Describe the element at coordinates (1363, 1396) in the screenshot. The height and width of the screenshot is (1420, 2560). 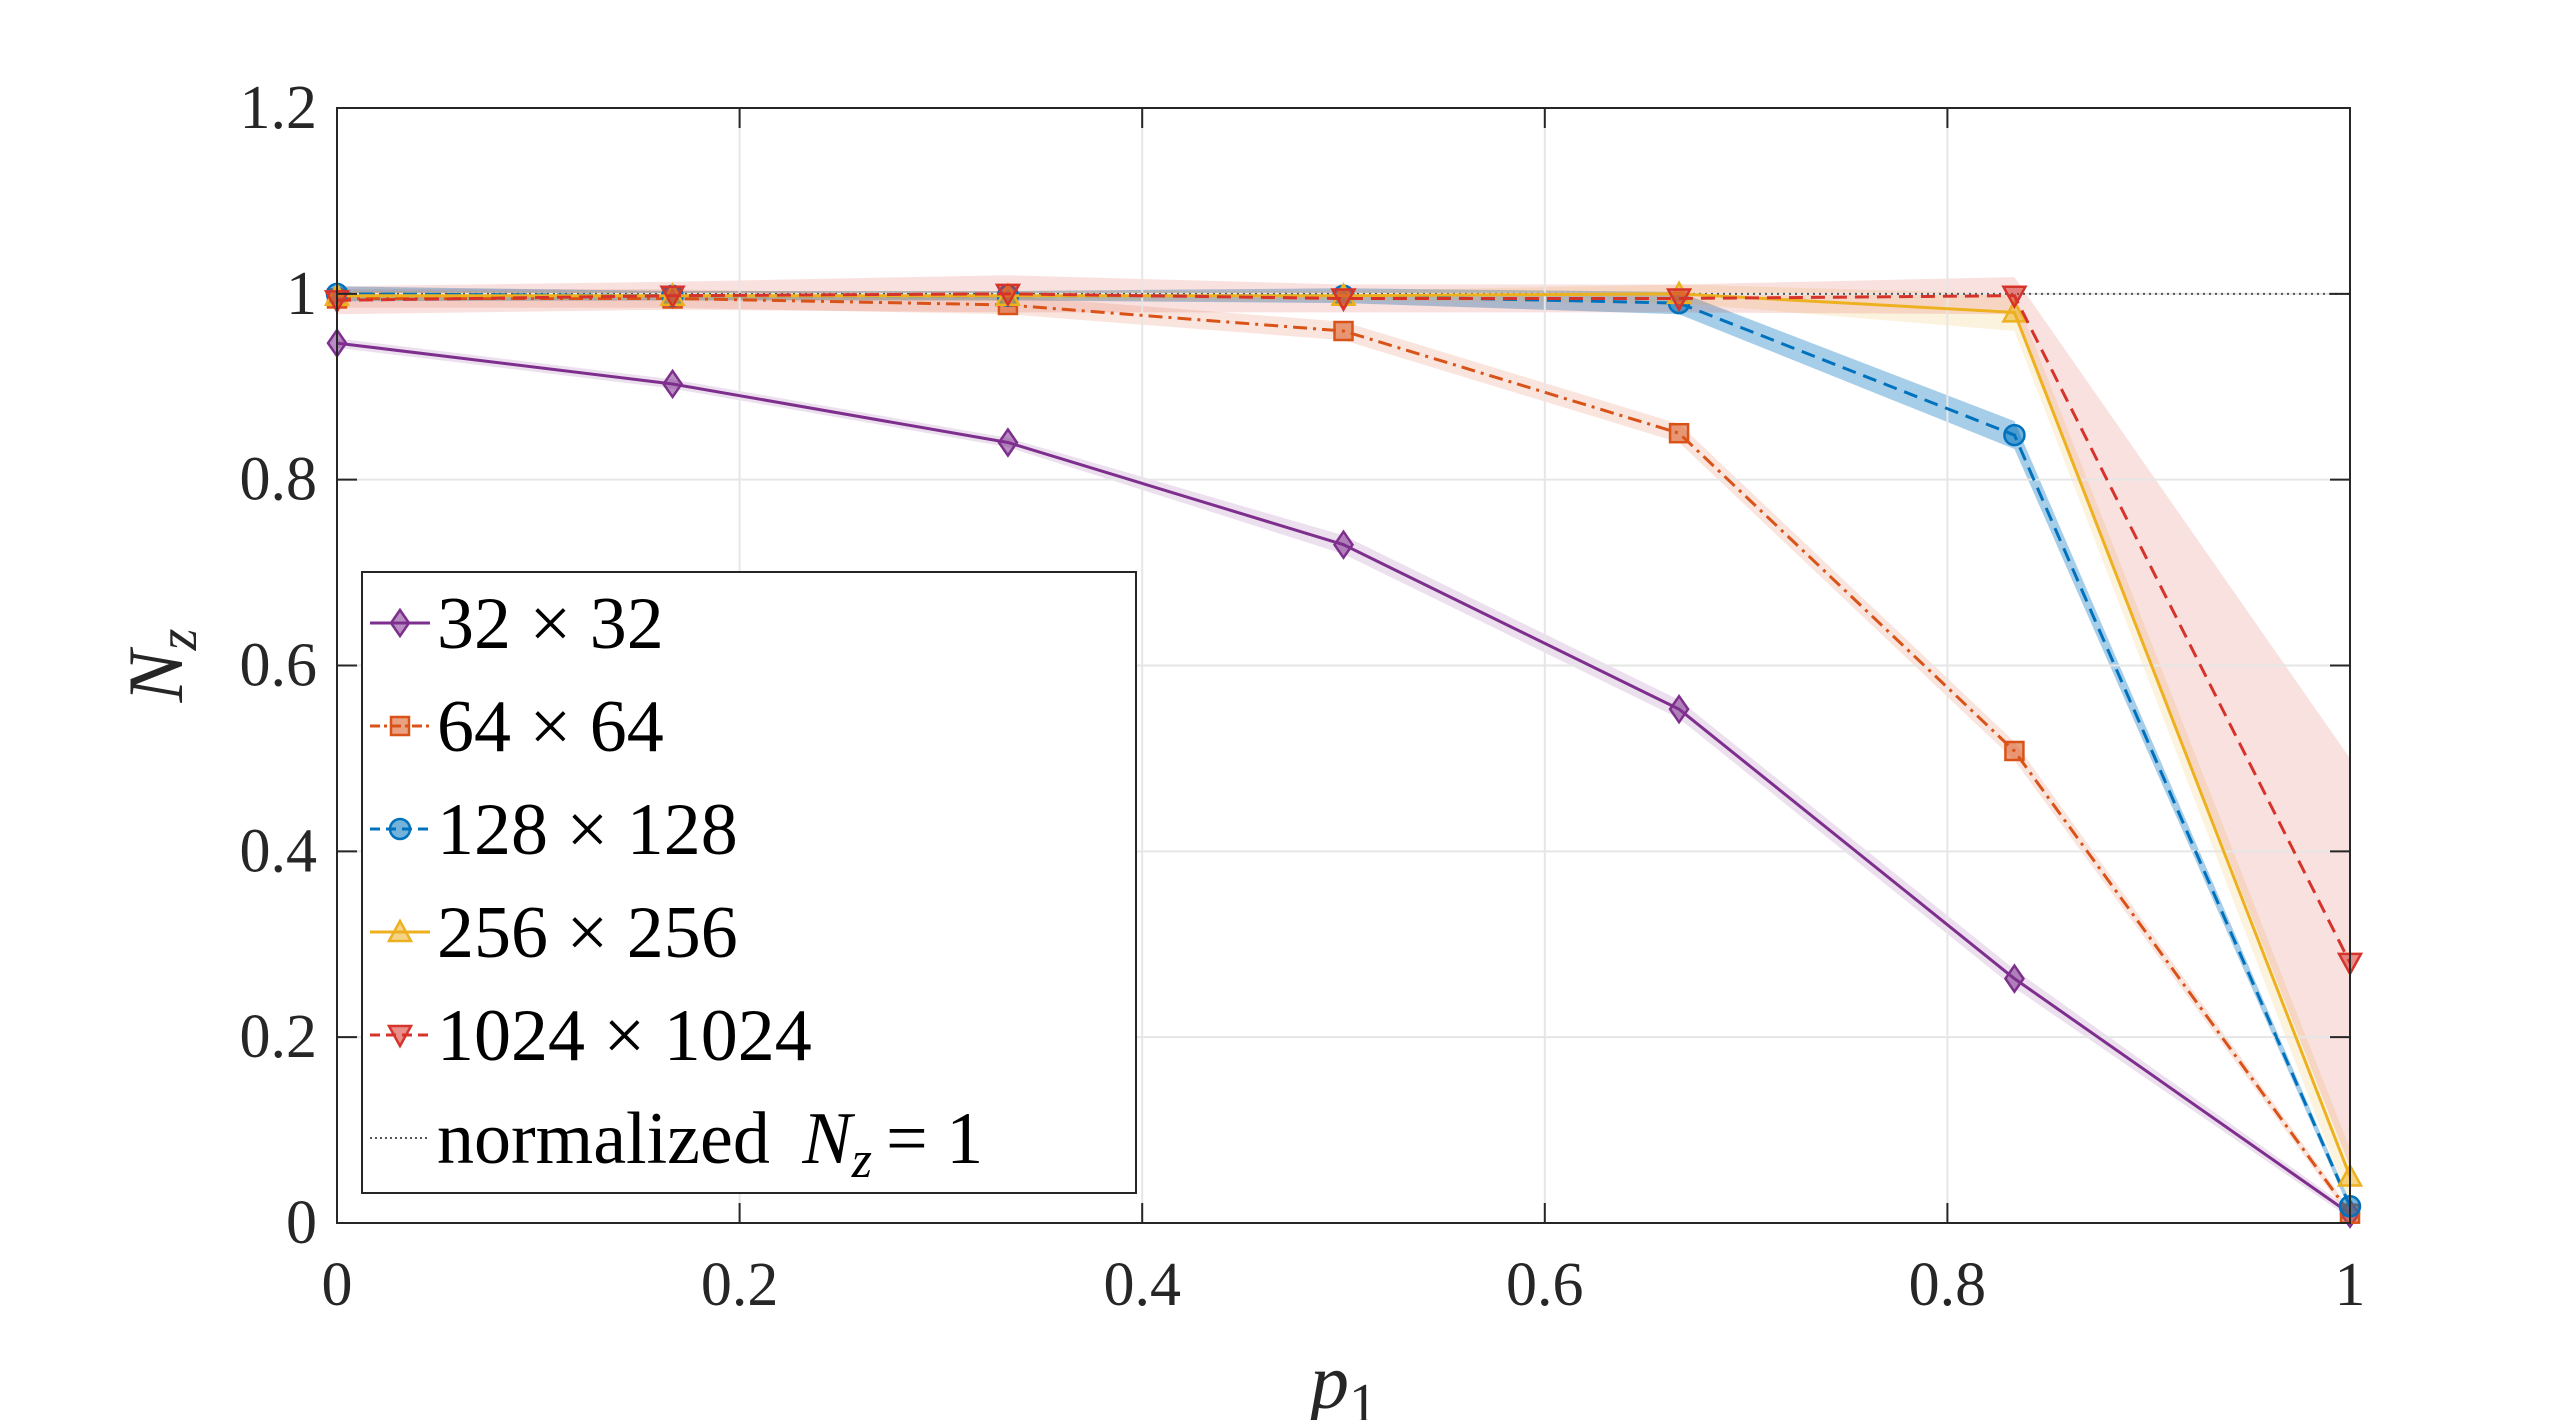
I see `x-axis-title-subscript: 1` at that location.